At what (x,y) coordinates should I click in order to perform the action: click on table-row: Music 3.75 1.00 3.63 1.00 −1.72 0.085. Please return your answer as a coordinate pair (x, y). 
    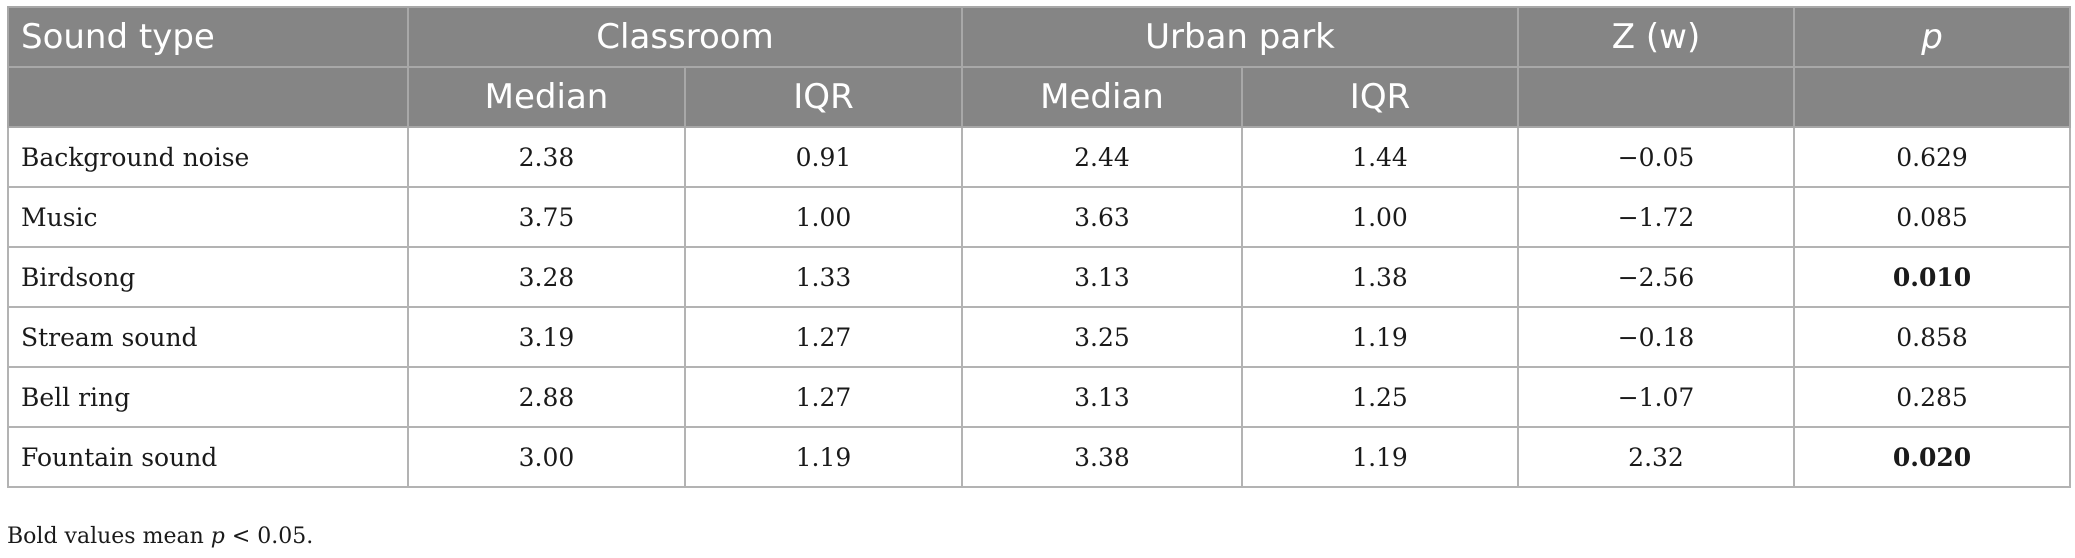
    Looking at the image, I should click on (1039, 217).